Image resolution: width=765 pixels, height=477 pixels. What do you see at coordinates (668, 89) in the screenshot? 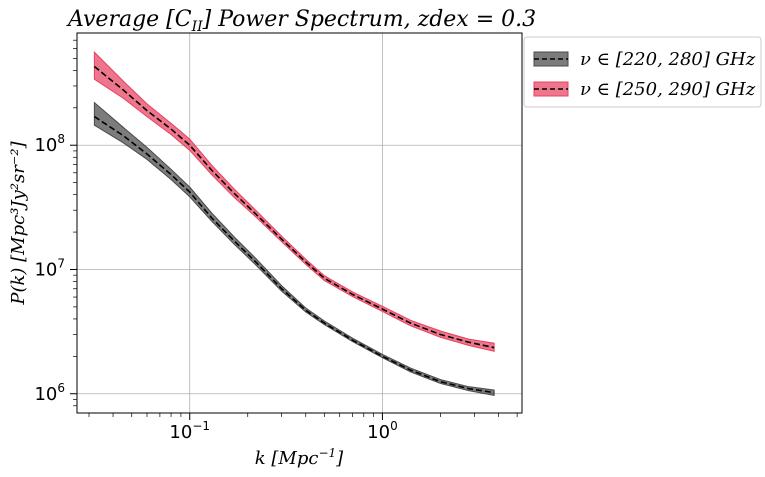
I see `legend-label-1: ν ∈ [250, 290] GHz` at bounding box center [668, 89].